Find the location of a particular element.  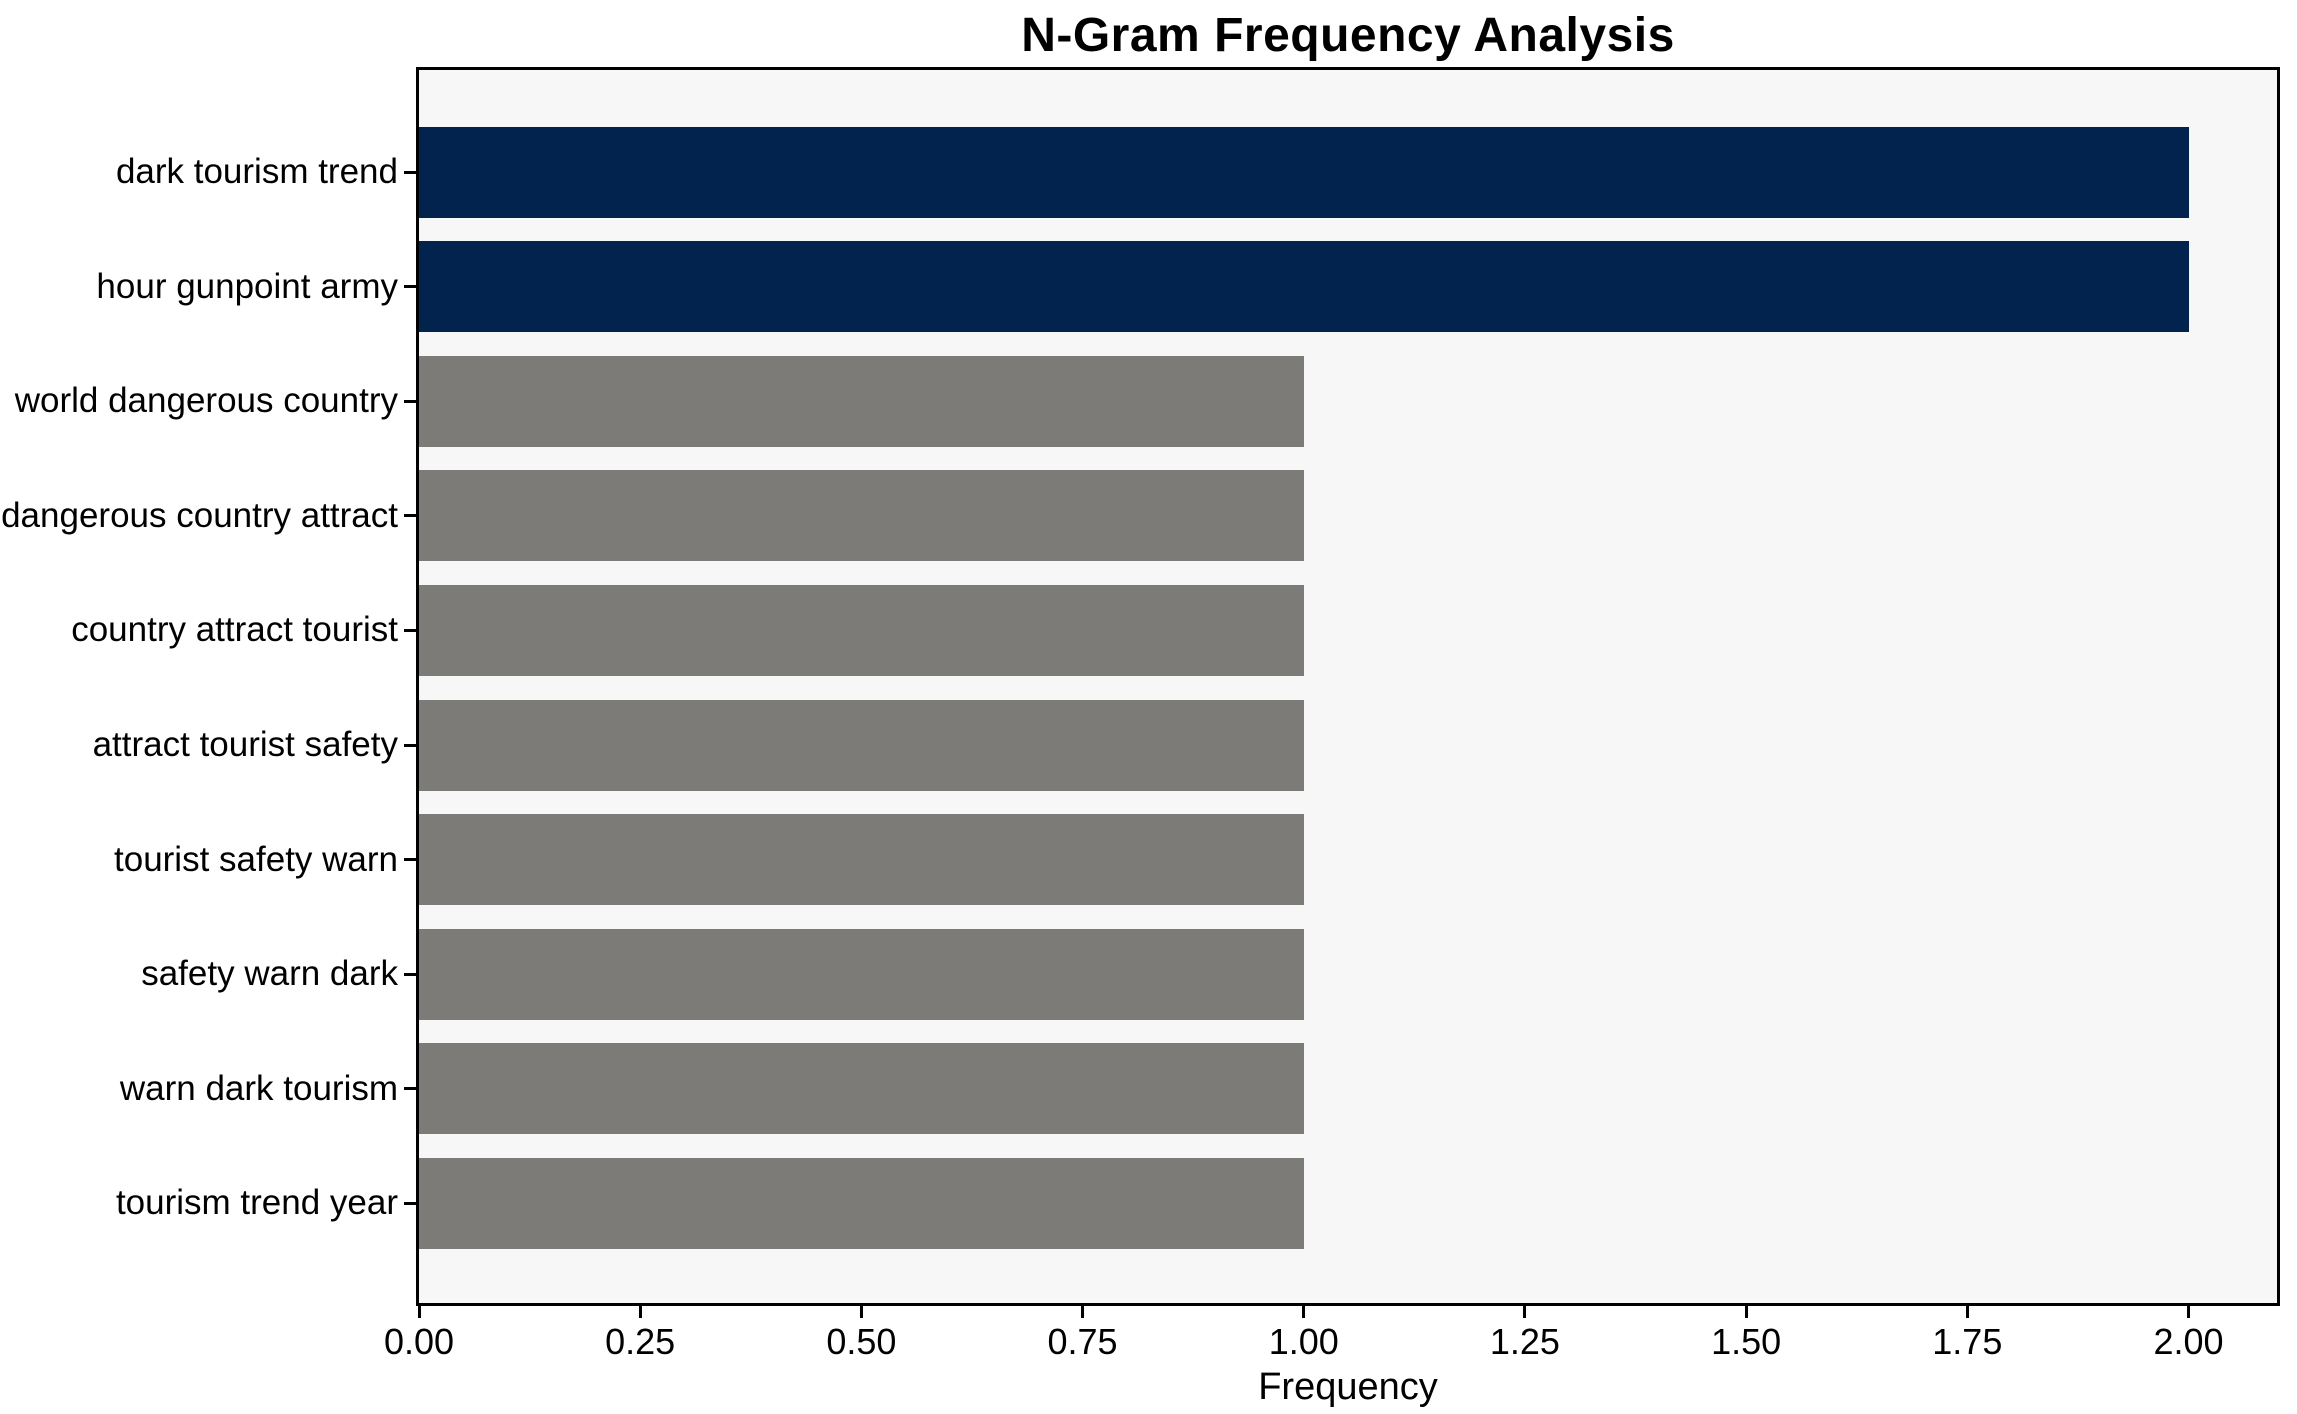

x-tick-label: 0.00 is located at coordinates (419, 1341).